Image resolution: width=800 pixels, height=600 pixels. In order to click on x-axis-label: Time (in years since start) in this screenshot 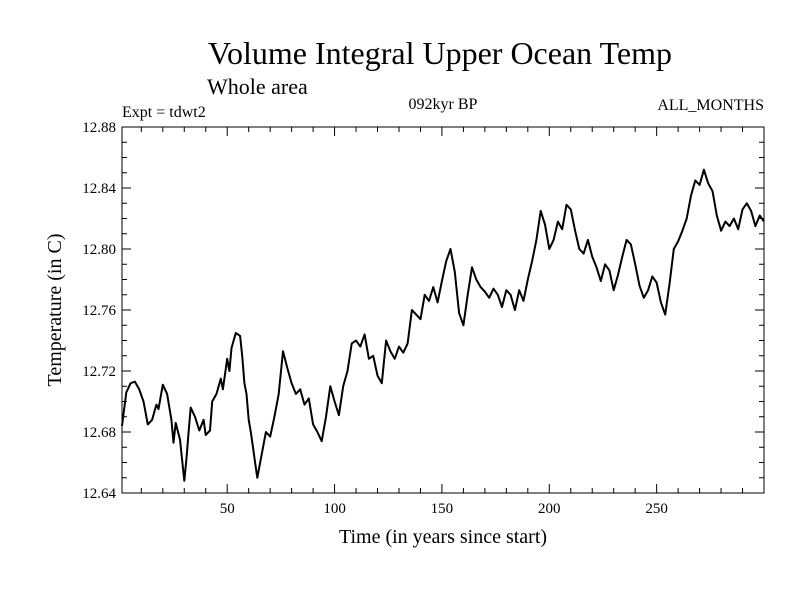, I will do `click(443, 537)`.